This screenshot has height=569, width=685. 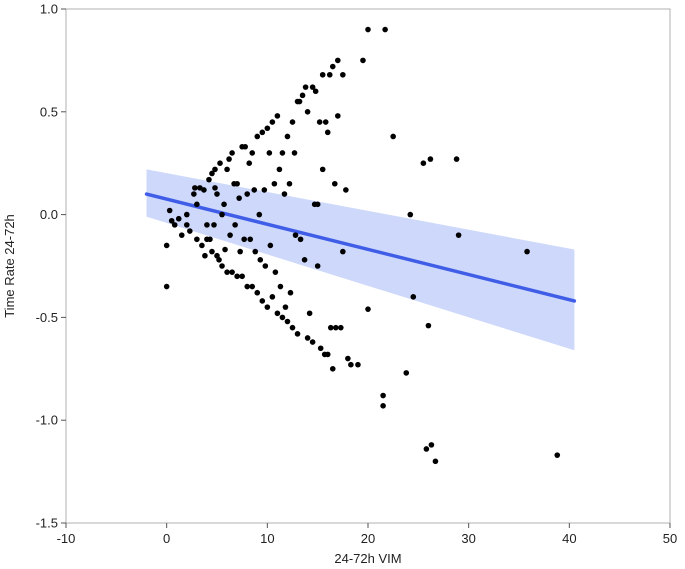 I want to click on y-tick-label: -1.5, so click(x=47, y=523).